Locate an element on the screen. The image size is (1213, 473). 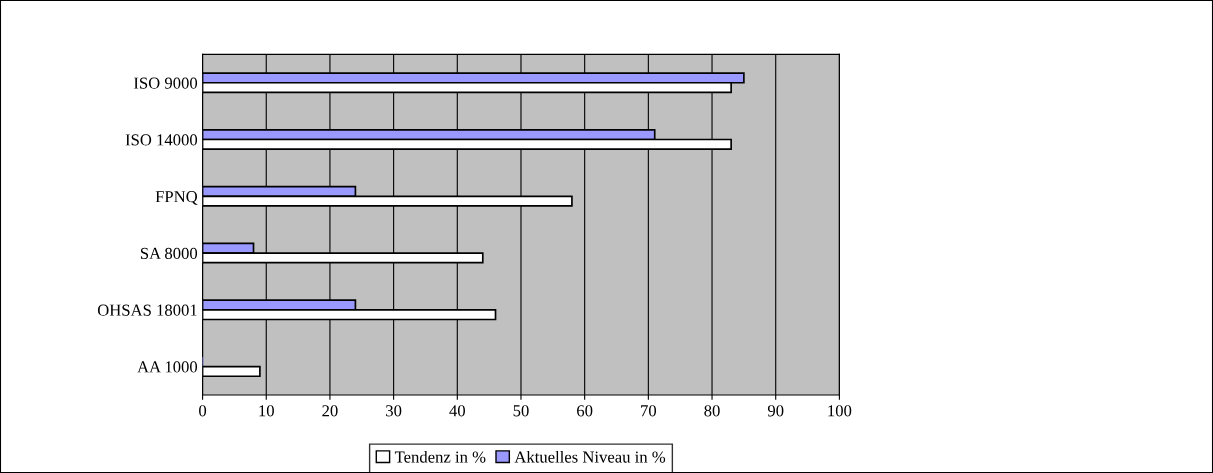
y-tick-label: ISO 9000 is located at coordinates (165, 83).